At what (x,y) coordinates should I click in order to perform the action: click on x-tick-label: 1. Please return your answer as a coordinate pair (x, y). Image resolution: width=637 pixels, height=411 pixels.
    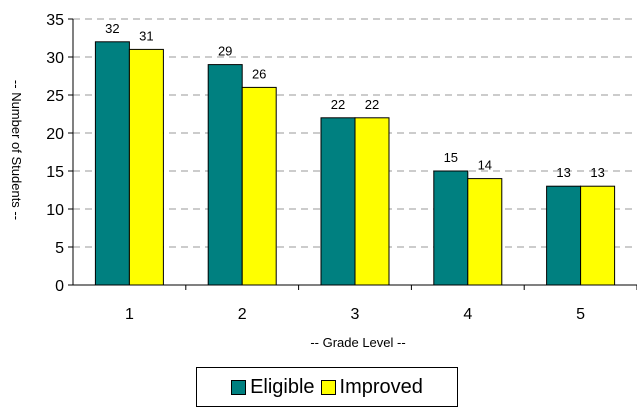
    Looking at the image, I should click on (129, 314).